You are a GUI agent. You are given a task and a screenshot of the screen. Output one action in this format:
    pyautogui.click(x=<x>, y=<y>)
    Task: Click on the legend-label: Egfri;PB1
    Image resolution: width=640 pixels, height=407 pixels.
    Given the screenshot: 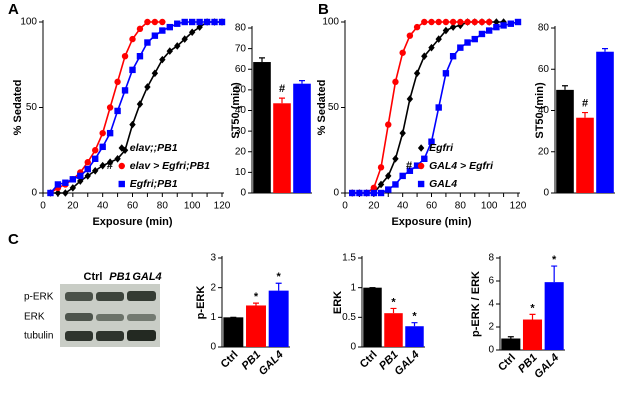 What is the action you would take?
    pyautogui.click(x=154, y=184)
    